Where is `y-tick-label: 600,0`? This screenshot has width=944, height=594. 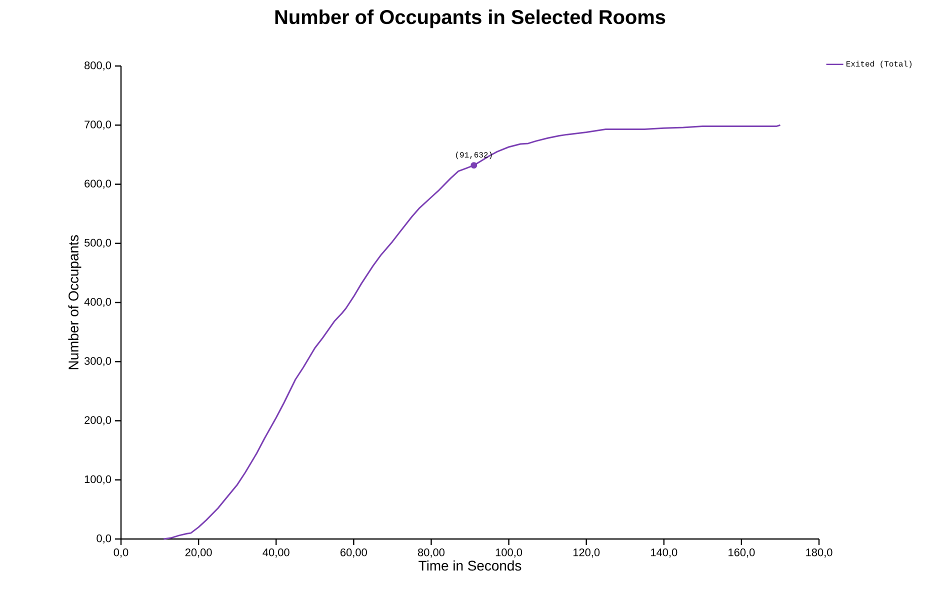 y-tick-label: 600,0 is located at coordinates (98, 184).